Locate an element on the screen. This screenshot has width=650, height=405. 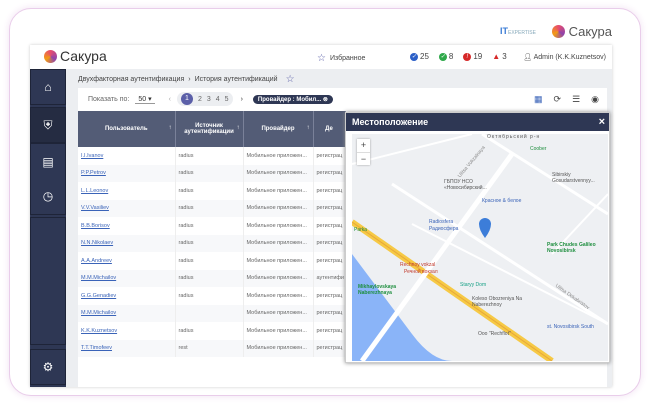
count-error: ! 19 is located at coordinates (472, 56).